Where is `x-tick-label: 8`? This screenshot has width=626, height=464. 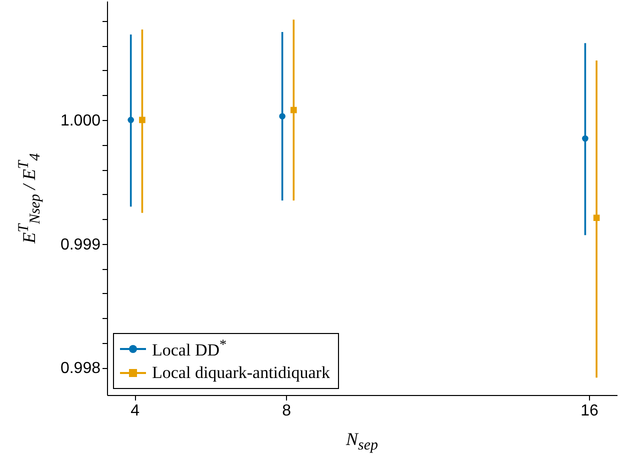
x-tick-label: 8 is located at coordinates (287, 411).